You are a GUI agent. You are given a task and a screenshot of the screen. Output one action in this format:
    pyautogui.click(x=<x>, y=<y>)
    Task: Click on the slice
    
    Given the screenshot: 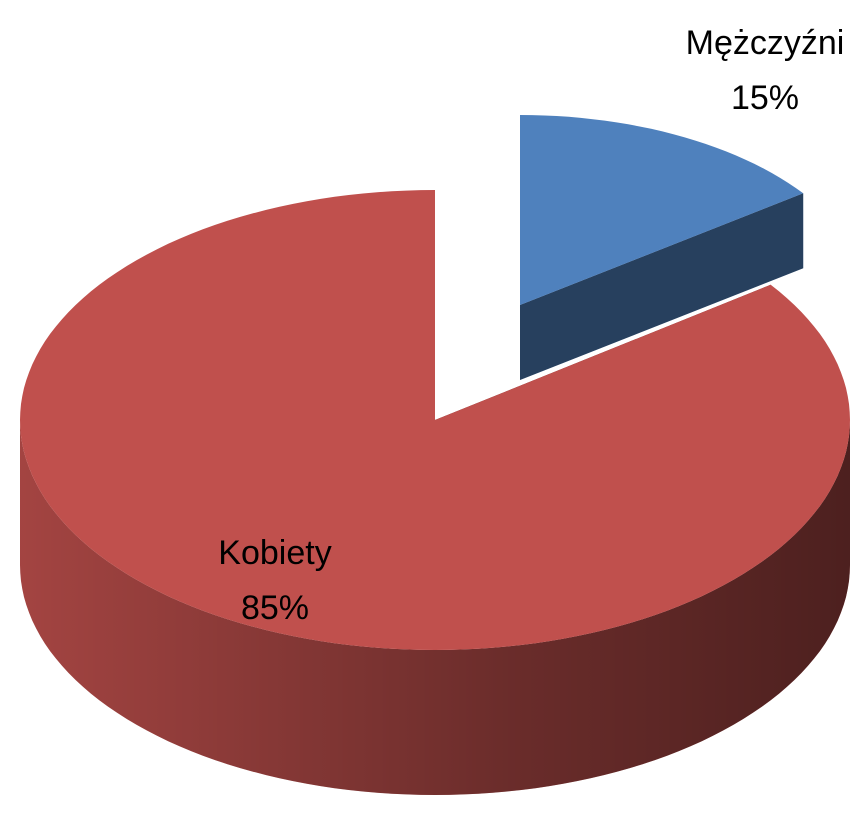 What is the action you would take?
    pyautogui.click(x=662, y=210)
    